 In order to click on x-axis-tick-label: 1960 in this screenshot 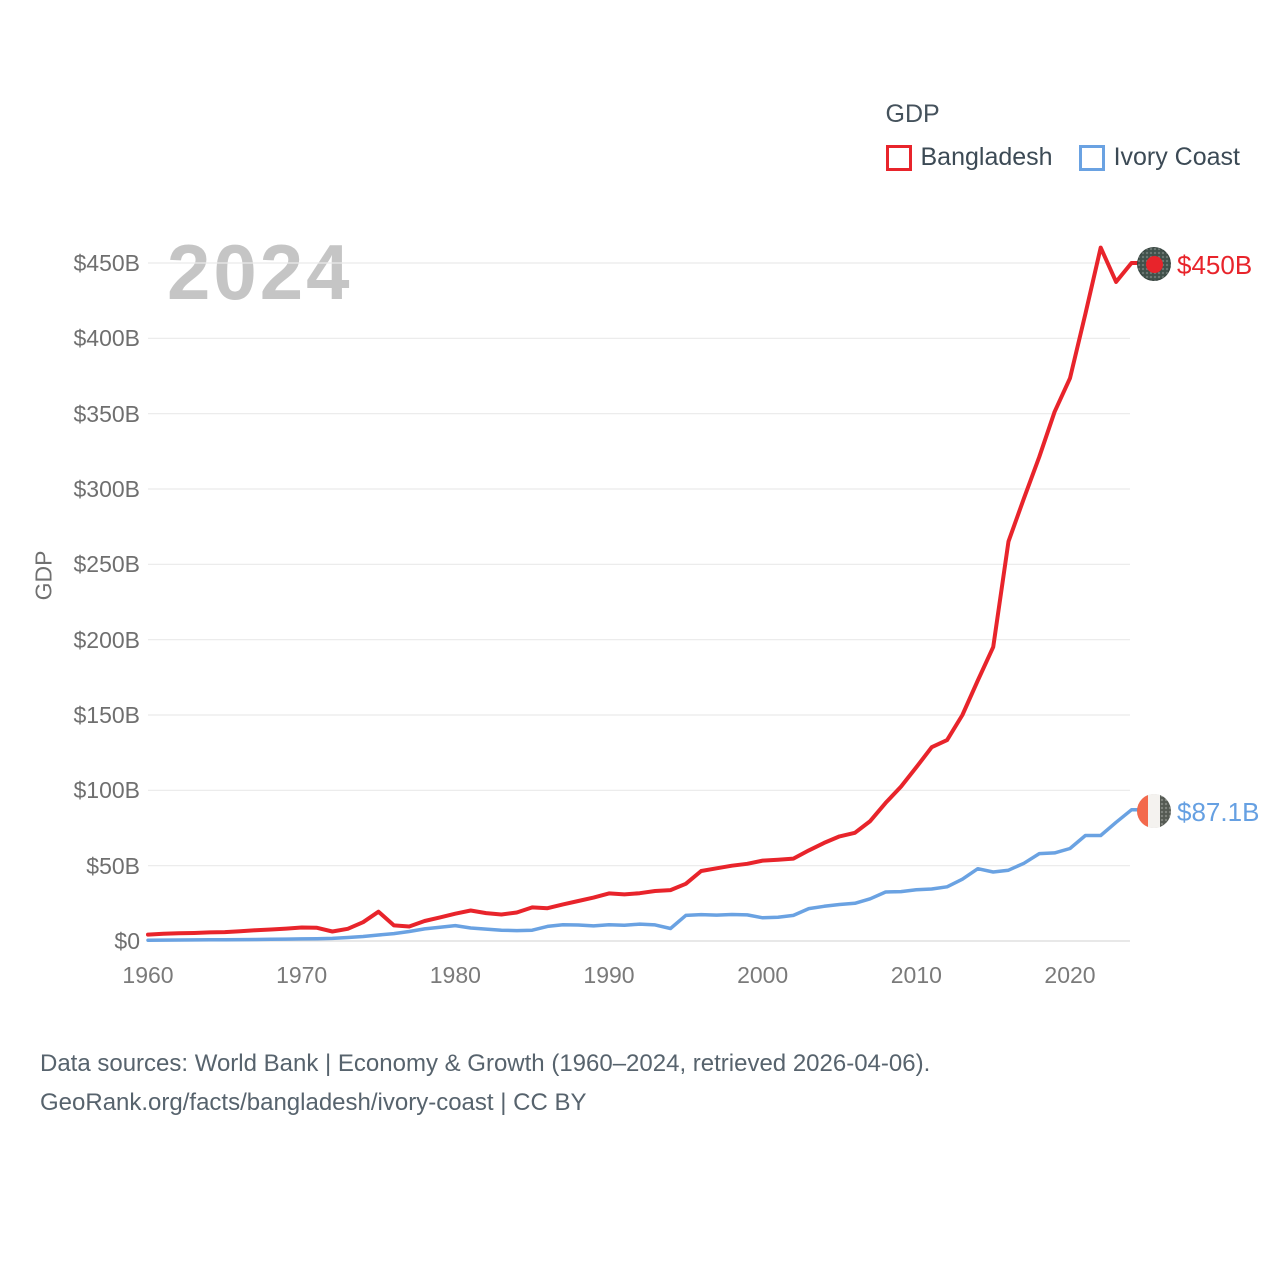, I will do `click(148, 975)`.